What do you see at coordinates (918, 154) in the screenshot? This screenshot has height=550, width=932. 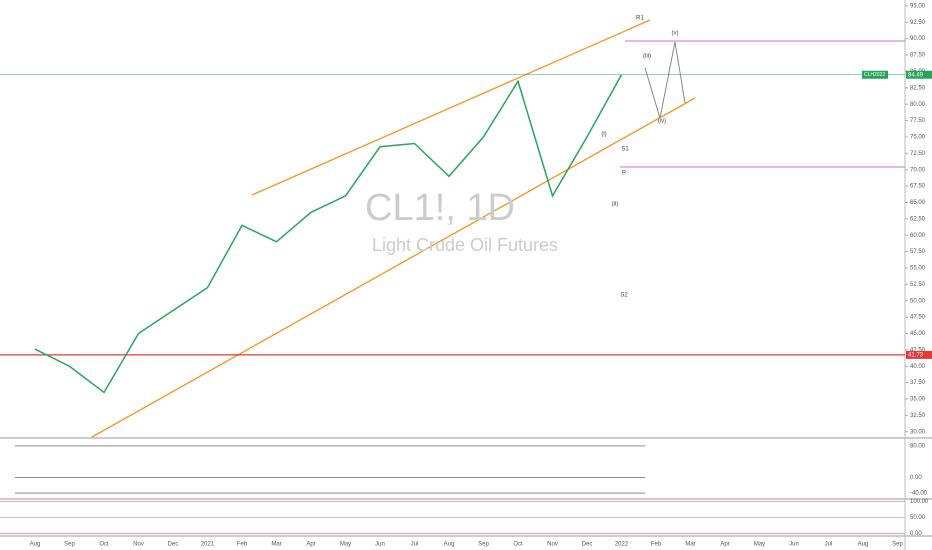 I see `y-tick-label: 72.50` at bounding box center [918, 154].